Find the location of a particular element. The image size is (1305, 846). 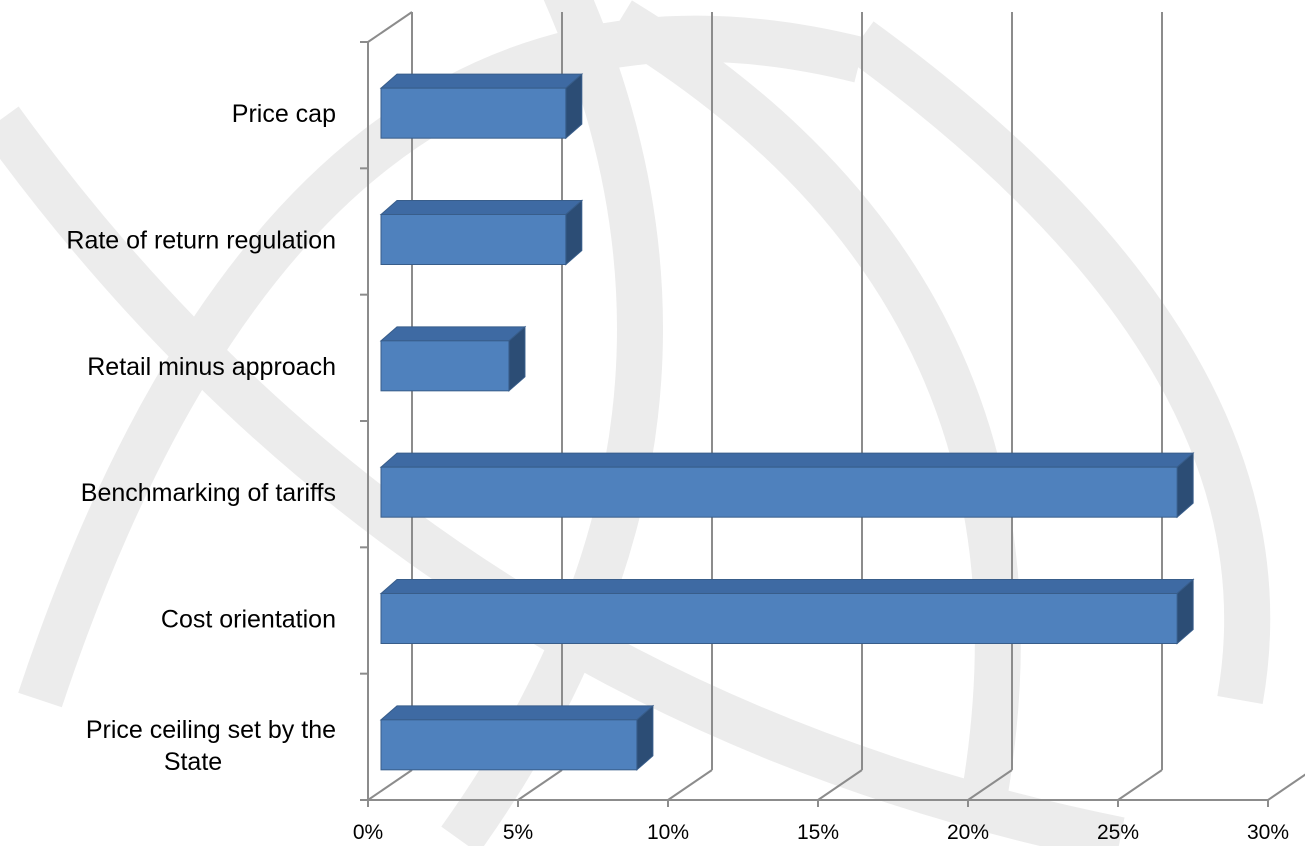

category-label-5: Price ceiling set by the State is located at coordinates (211, 746).